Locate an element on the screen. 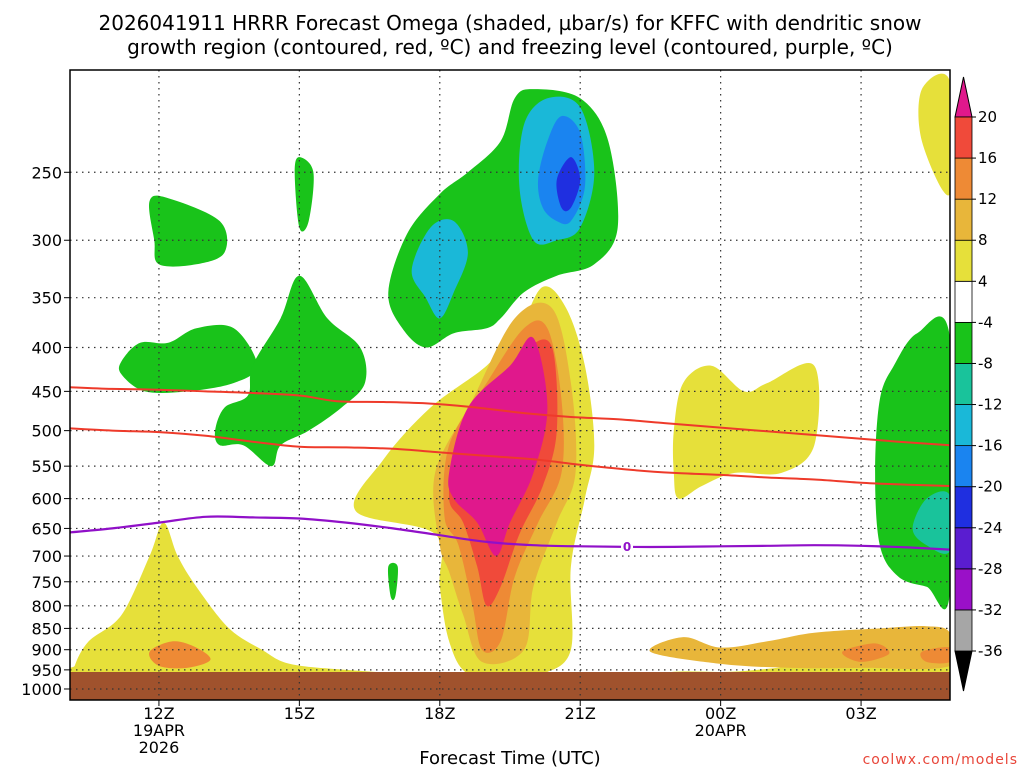 This screenshot has height=768, width=1024. dgz-lower-contour is located at coordinates (510, 457).